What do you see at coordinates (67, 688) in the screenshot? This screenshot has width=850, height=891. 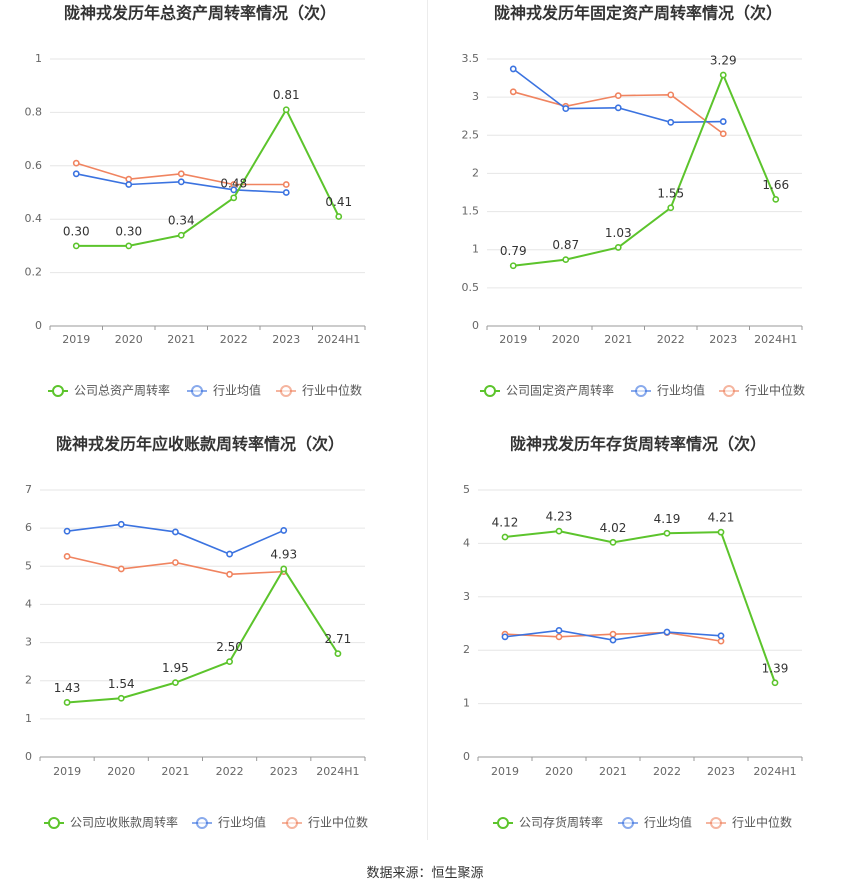 I see `data-label: 1.43` at bounding box center [67, 688].